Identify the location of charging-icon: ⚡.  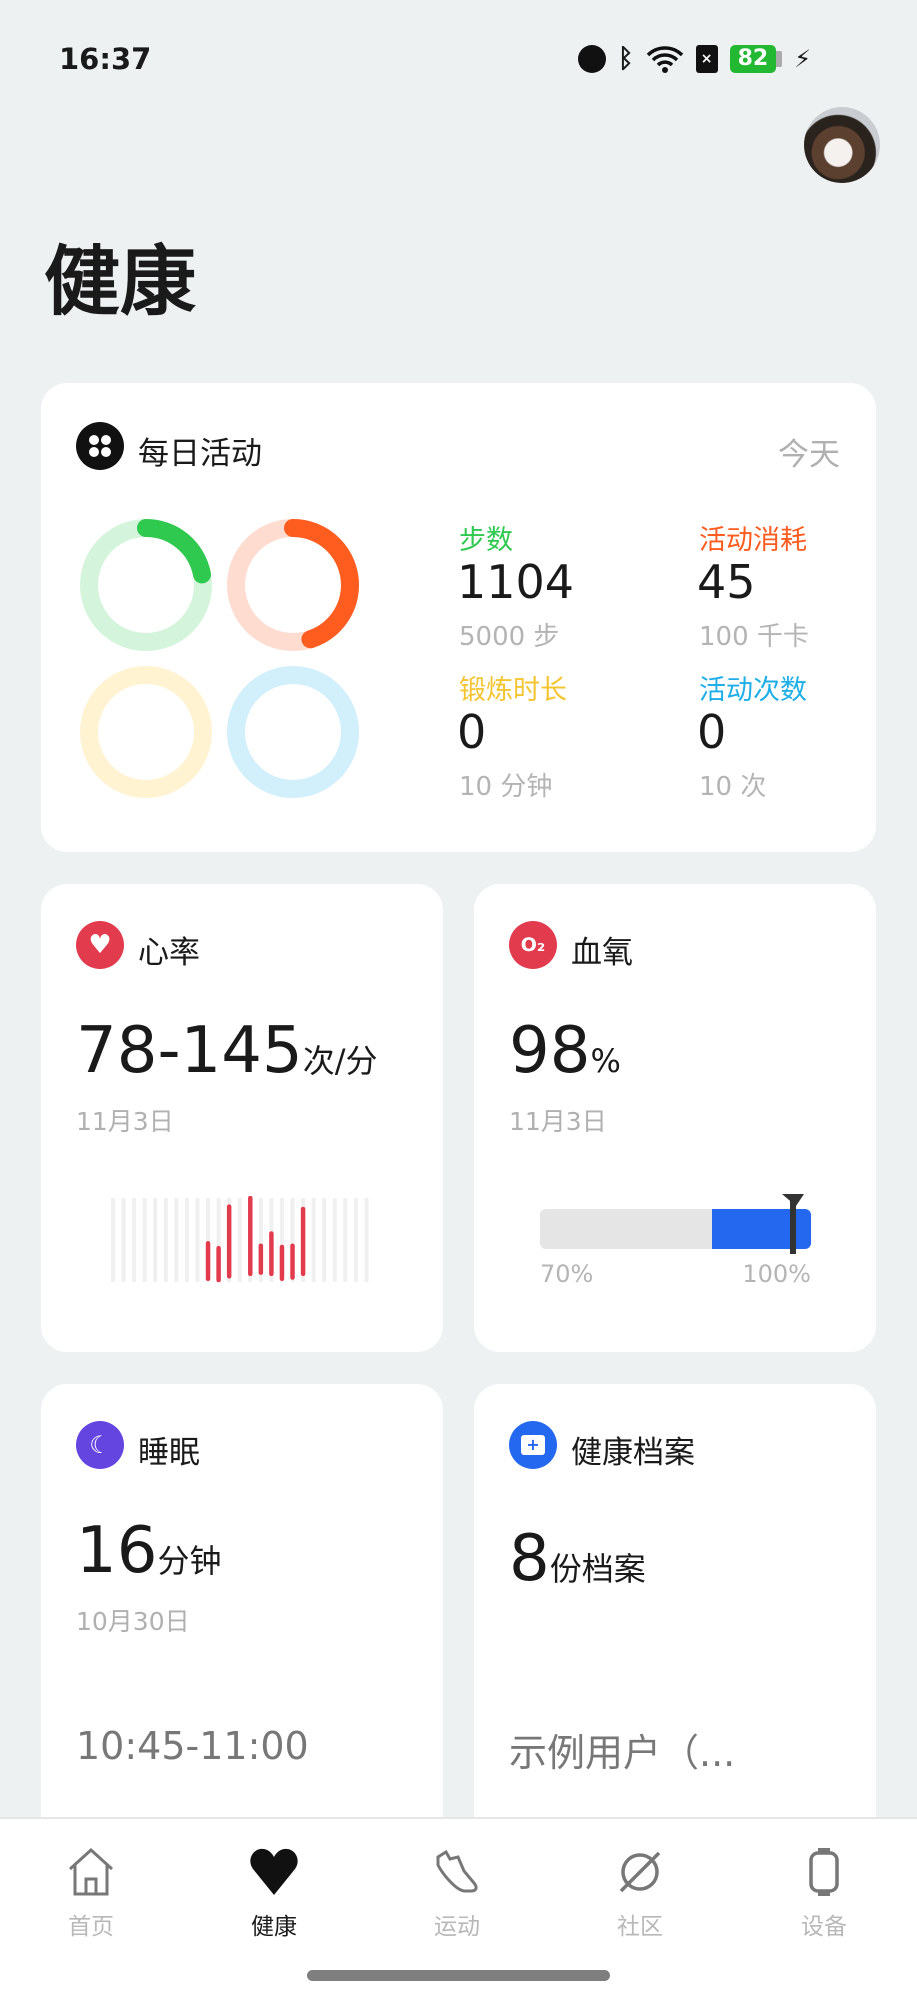
(803, 59).